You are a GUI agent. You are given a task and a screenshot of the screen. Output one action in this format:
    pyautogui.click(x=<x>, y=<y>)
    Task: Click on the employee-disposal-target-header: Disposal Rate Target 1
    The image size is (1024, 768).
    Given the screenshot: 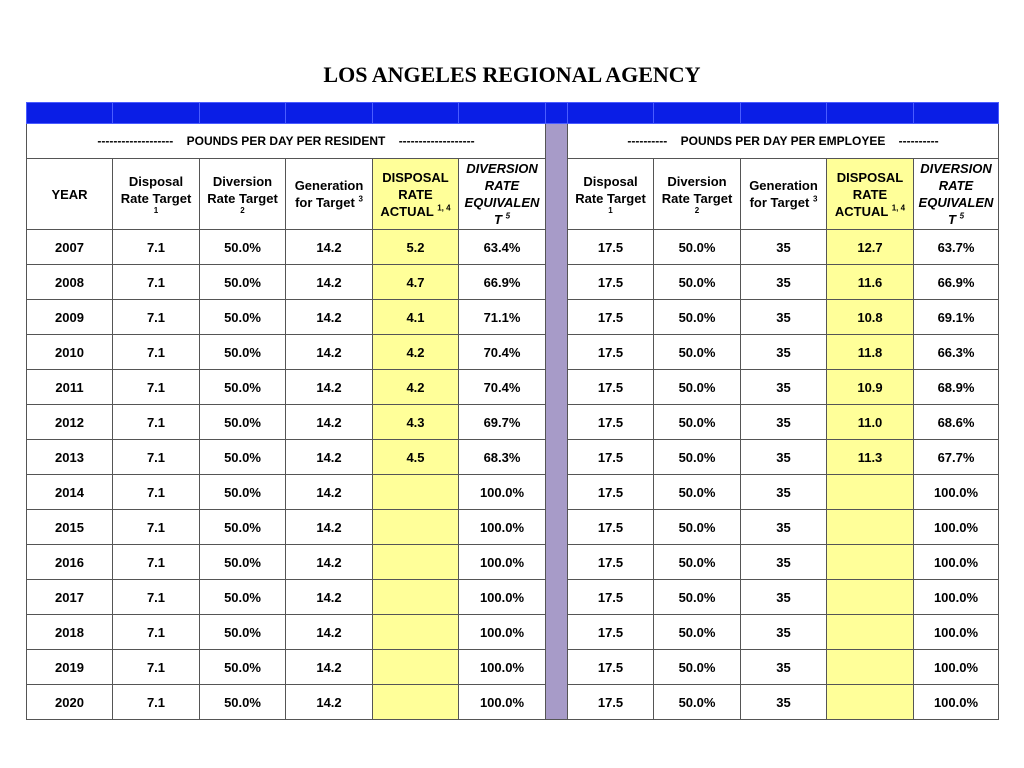 What is the action you would take?
    pyautogui.click(x=610, y=194)
    